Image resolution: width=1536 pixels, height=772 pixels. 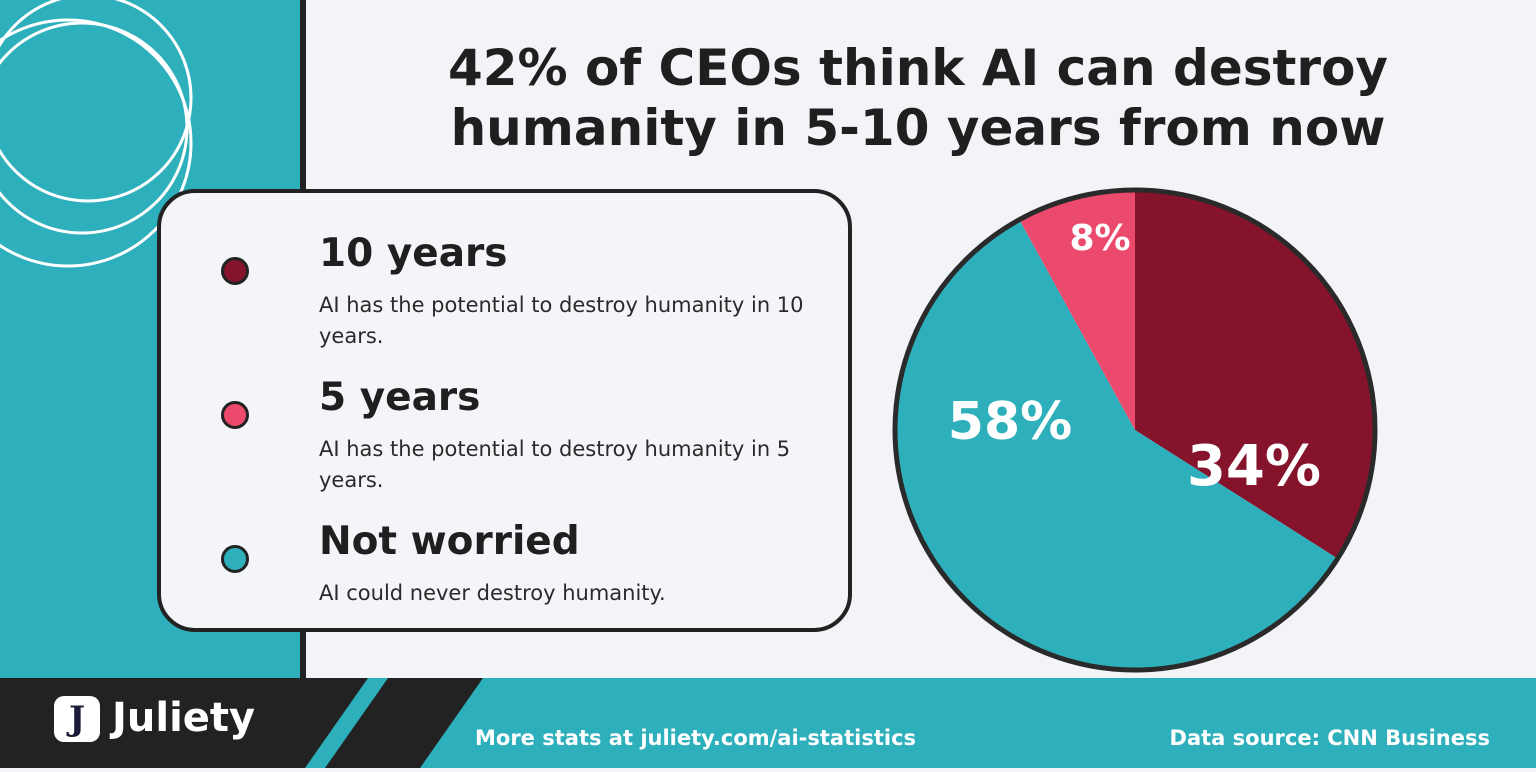 I want to click on stats-link: More stats at juliety.com/ai-statistics, so click(x=696, y=738).